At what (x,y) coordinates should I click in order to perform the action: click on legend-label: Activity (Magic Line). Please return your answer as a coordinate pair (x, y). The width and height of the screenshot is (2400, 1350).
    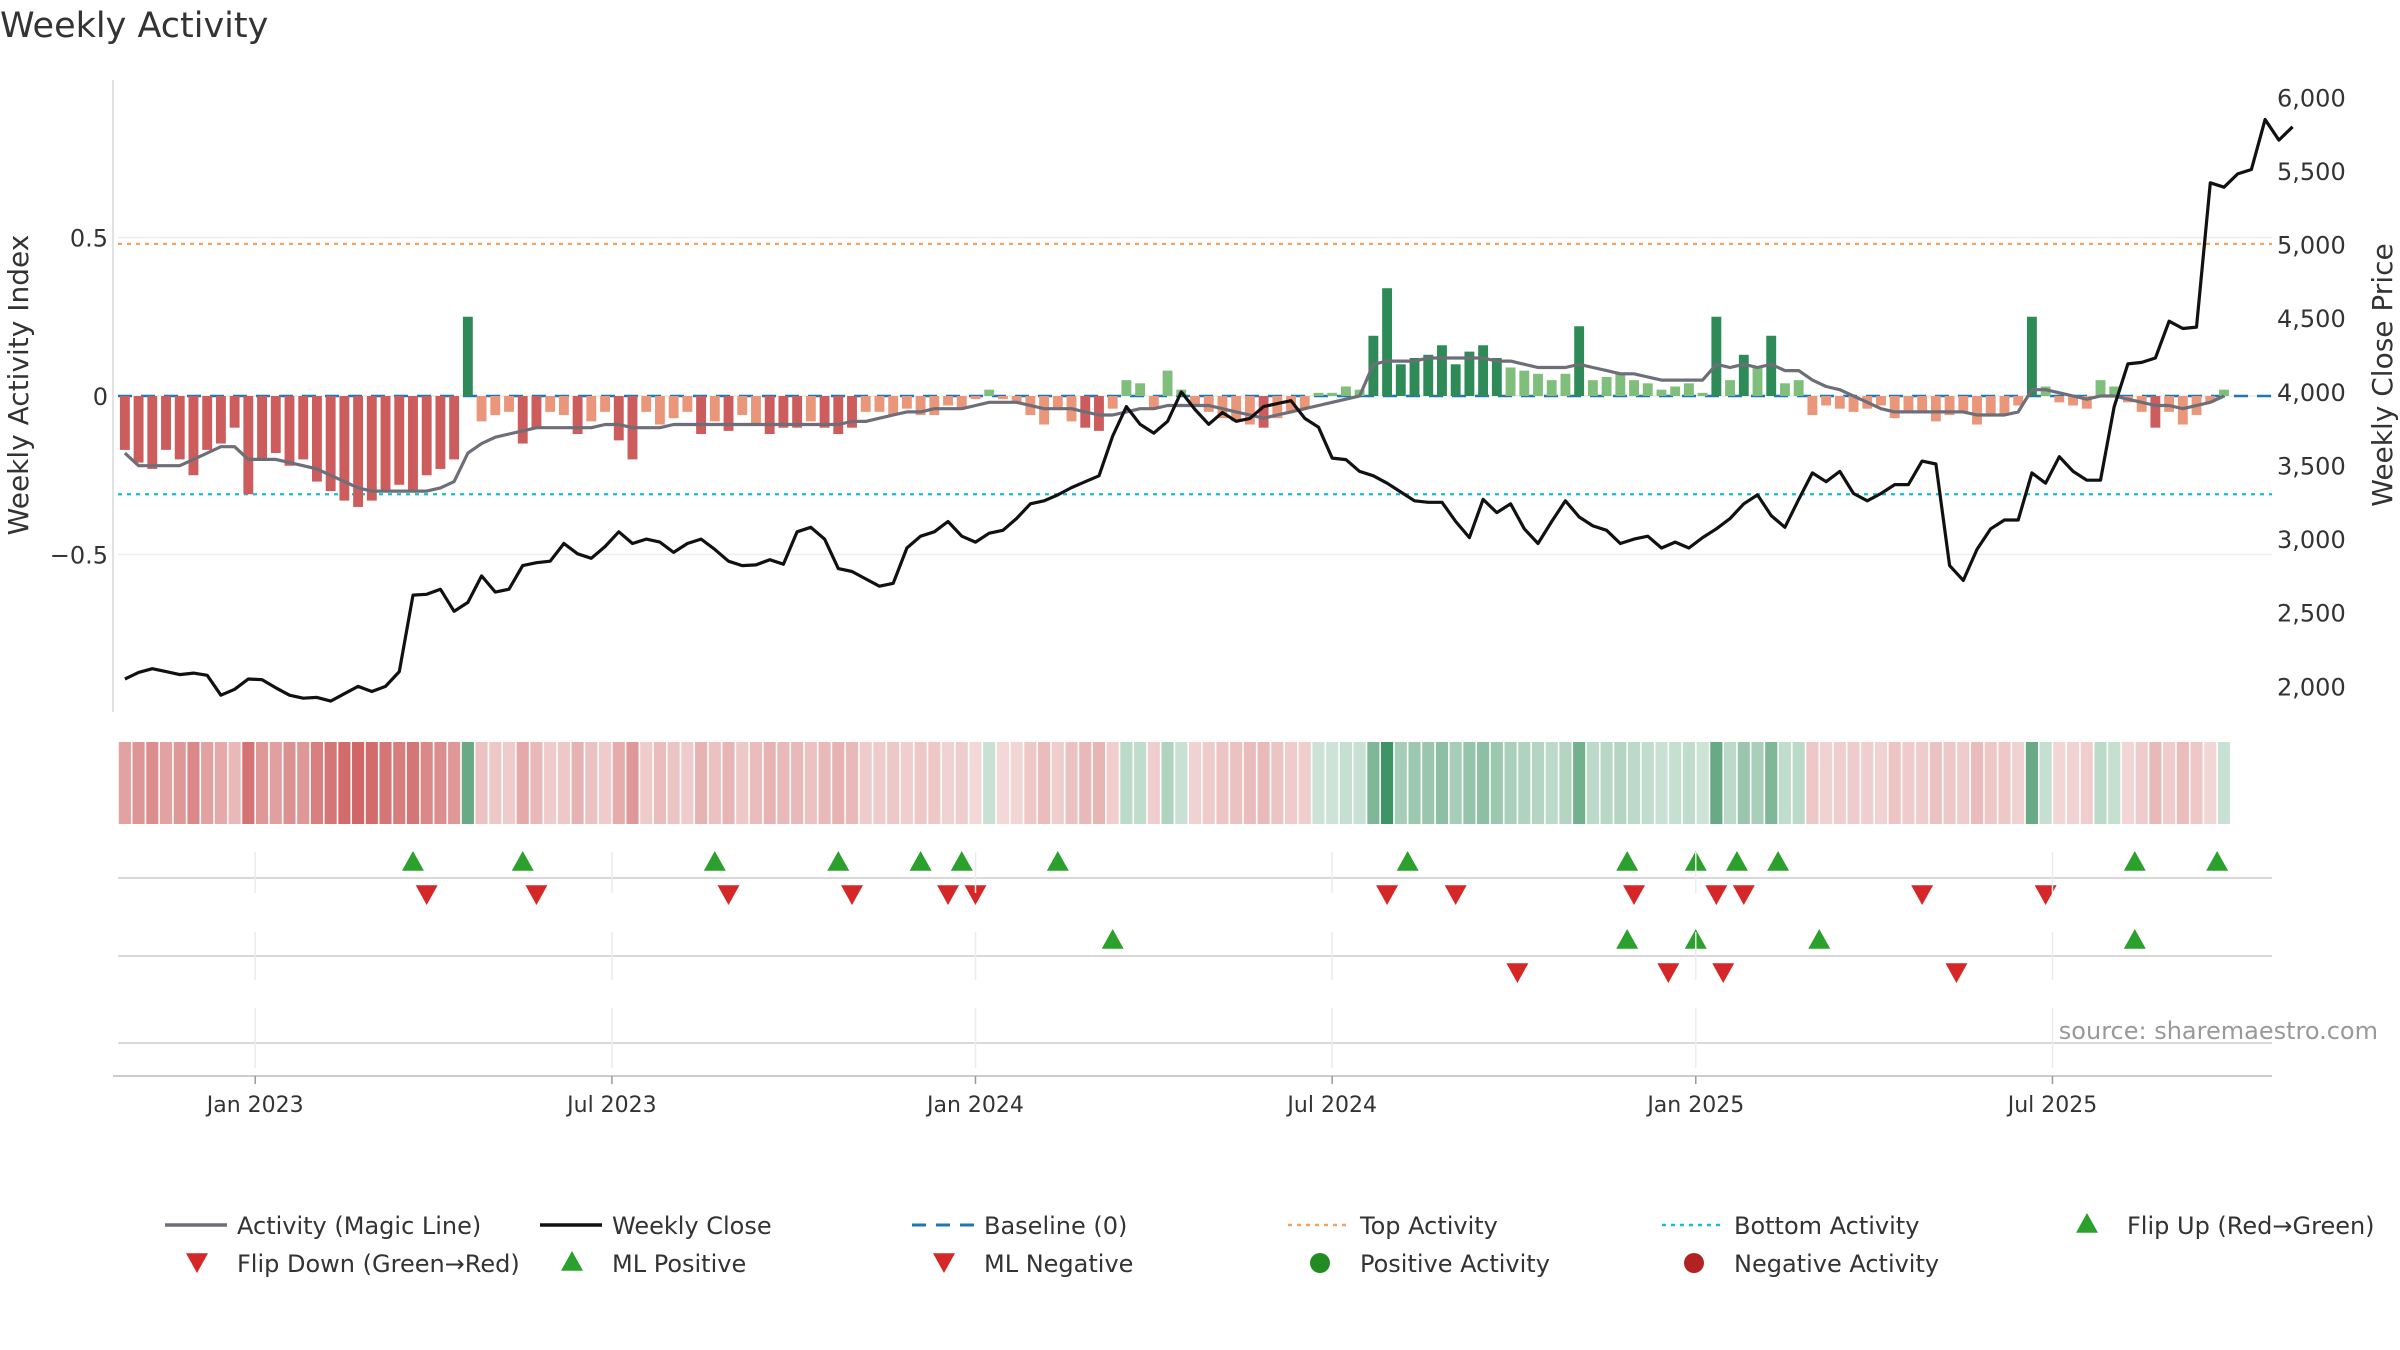
    Looking at the image, I should click on (359, 1226).